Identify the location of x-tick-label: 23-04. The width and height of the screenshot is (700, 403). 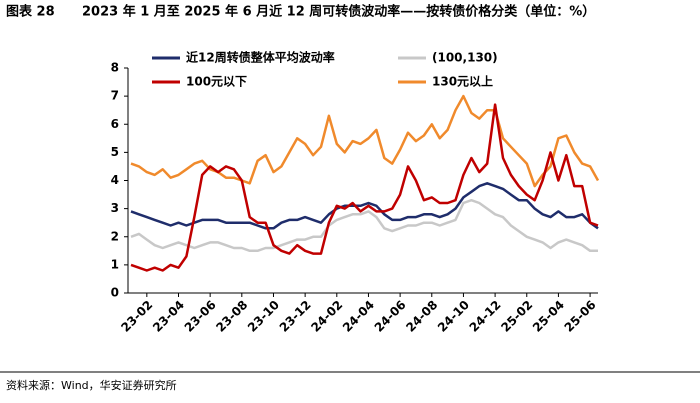
(168, 316).